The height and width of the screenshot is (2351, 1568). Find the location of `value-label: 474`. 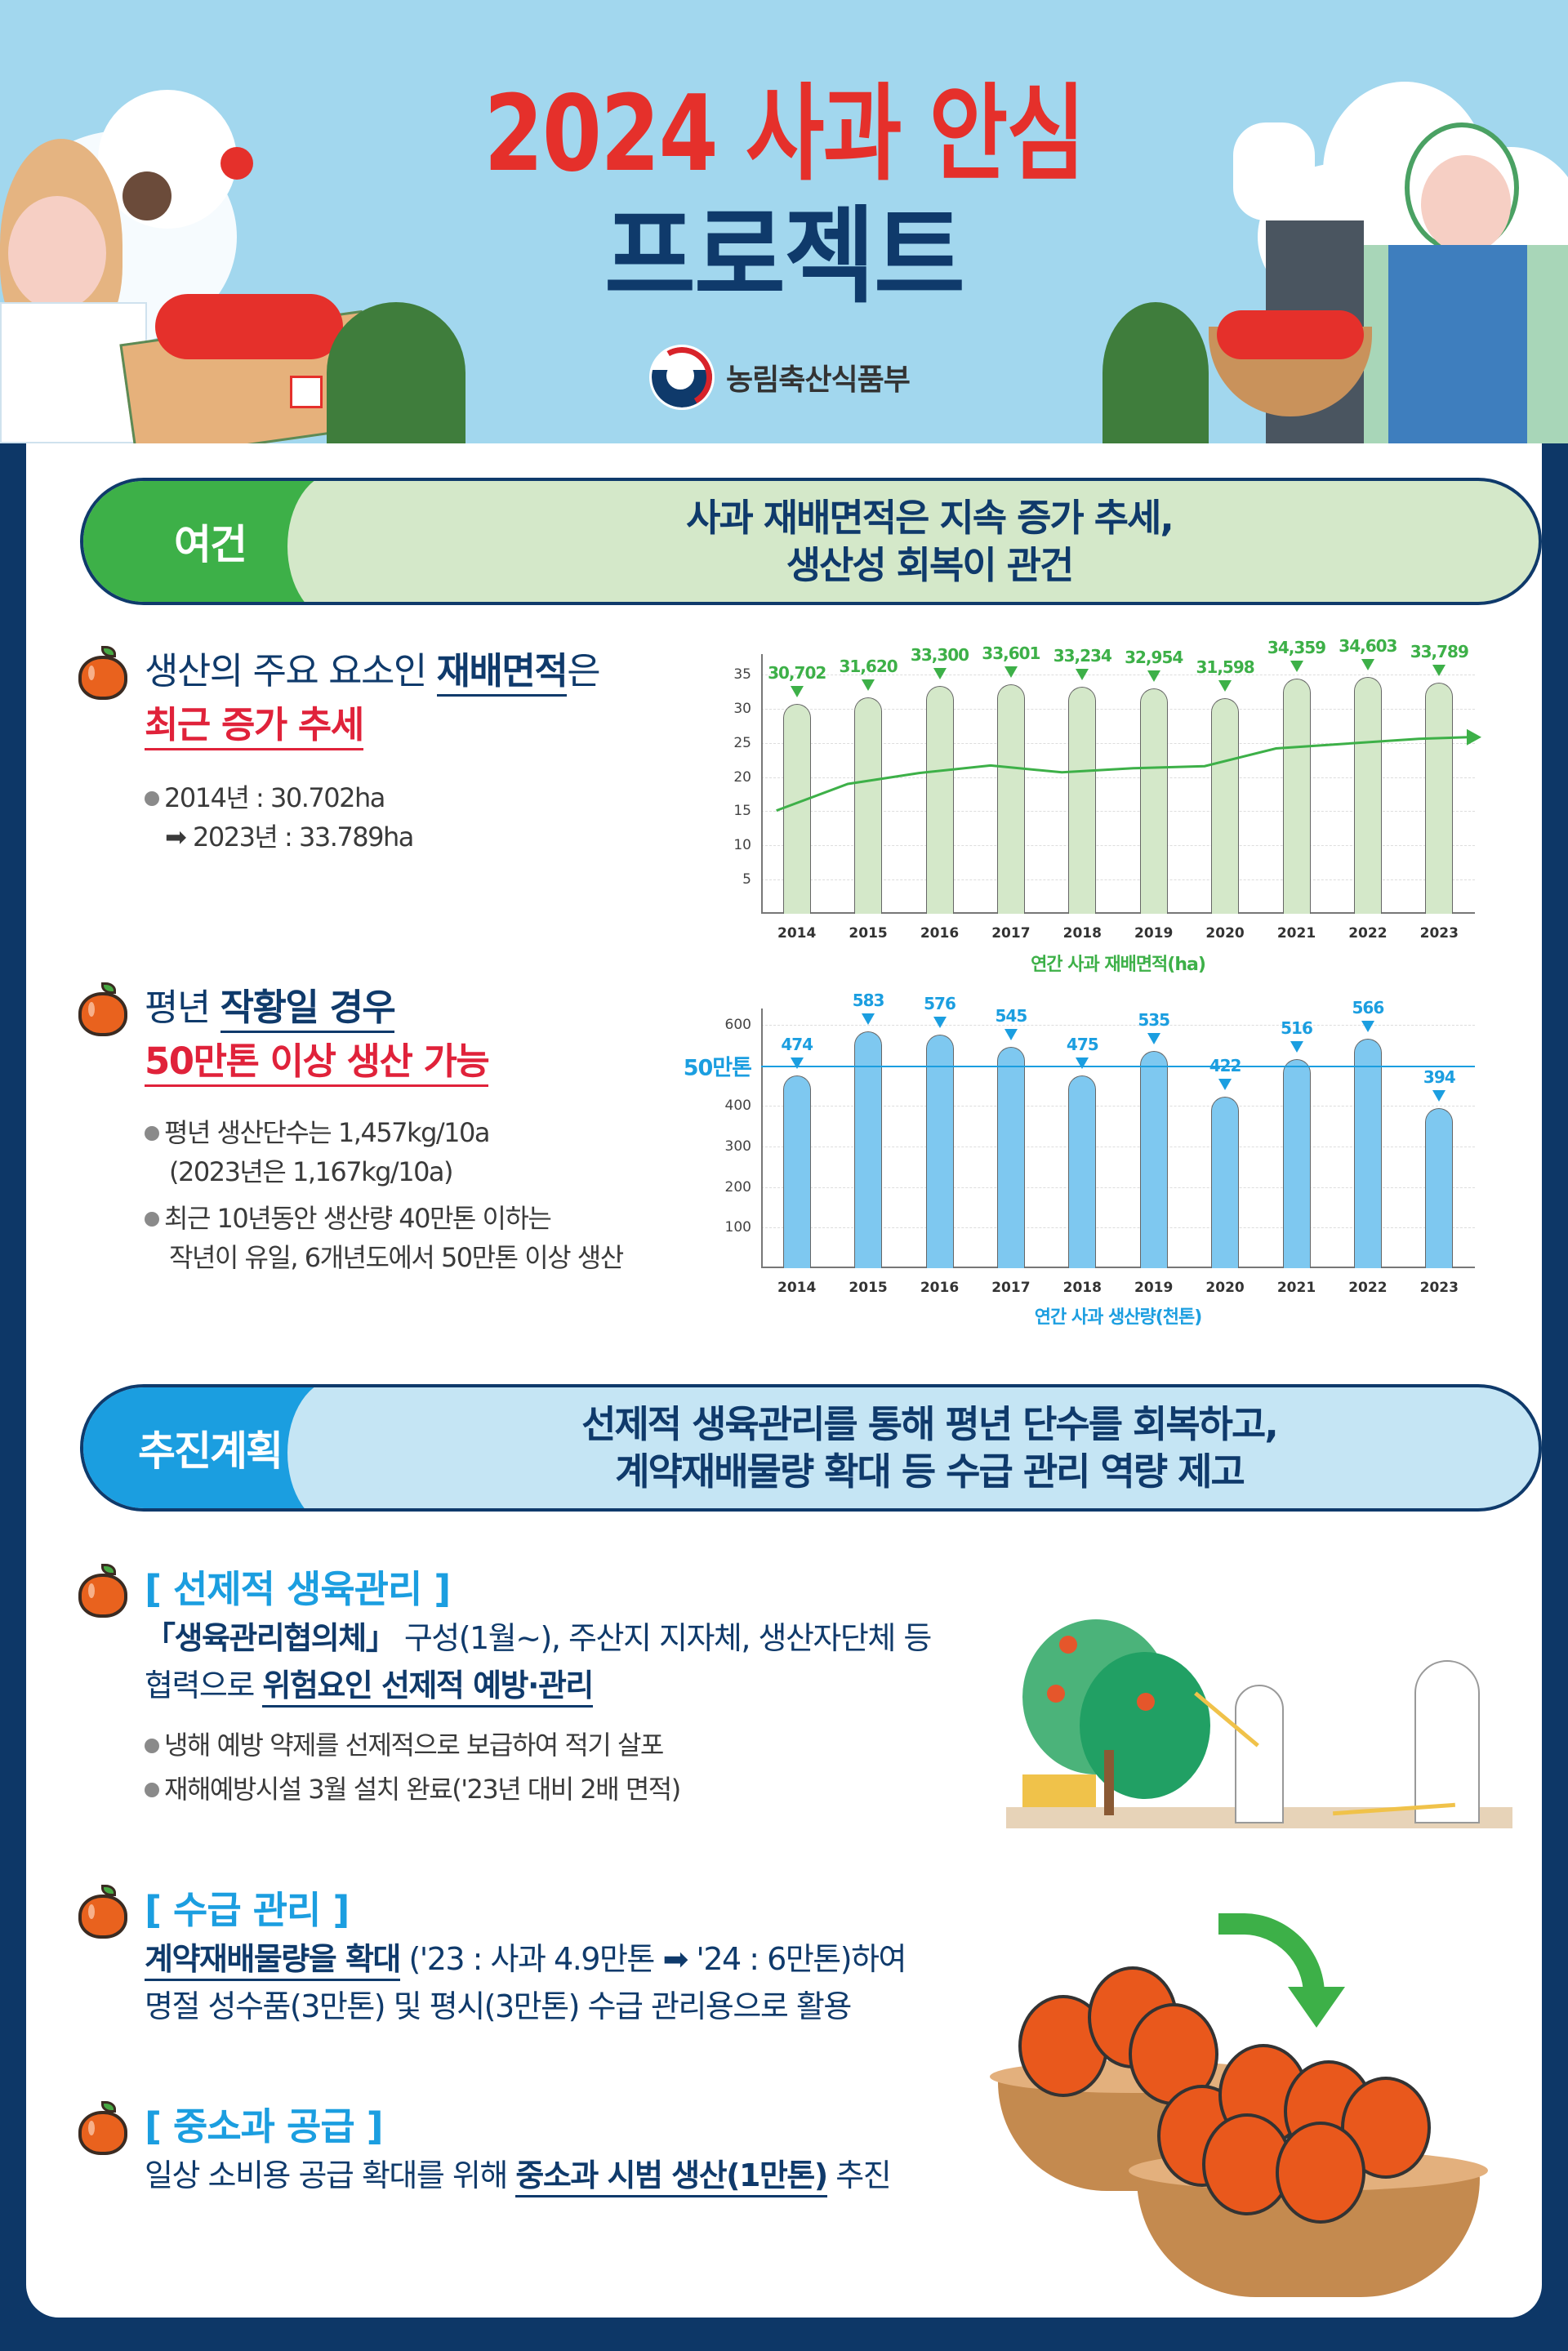

value-label: 474 is located at coordinates (797, 1045).